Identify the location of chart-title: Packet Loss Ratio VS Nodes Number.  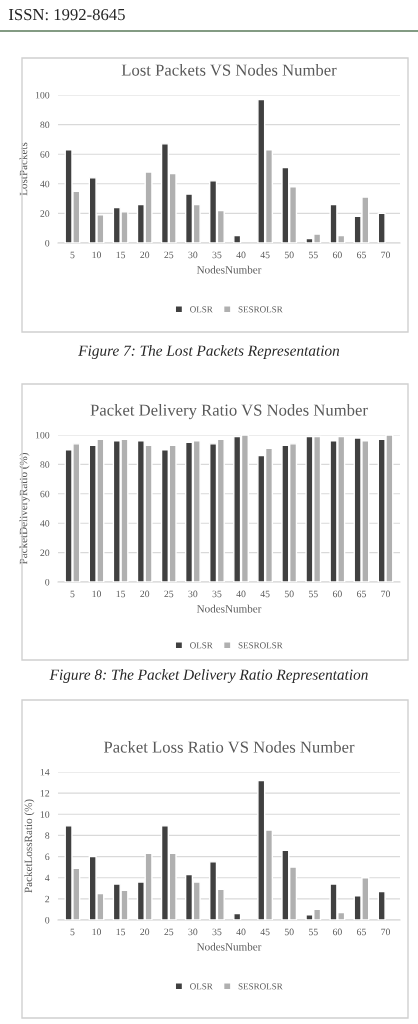
(229, 746).